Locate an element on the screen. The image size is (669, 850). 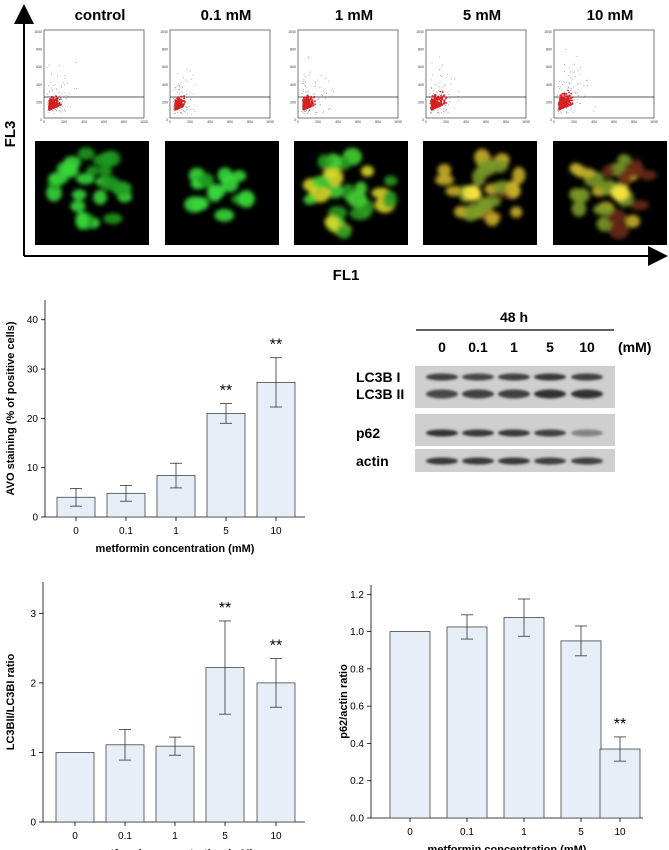
scatter-tick-y: 200 is located at coordinates (421, 102).